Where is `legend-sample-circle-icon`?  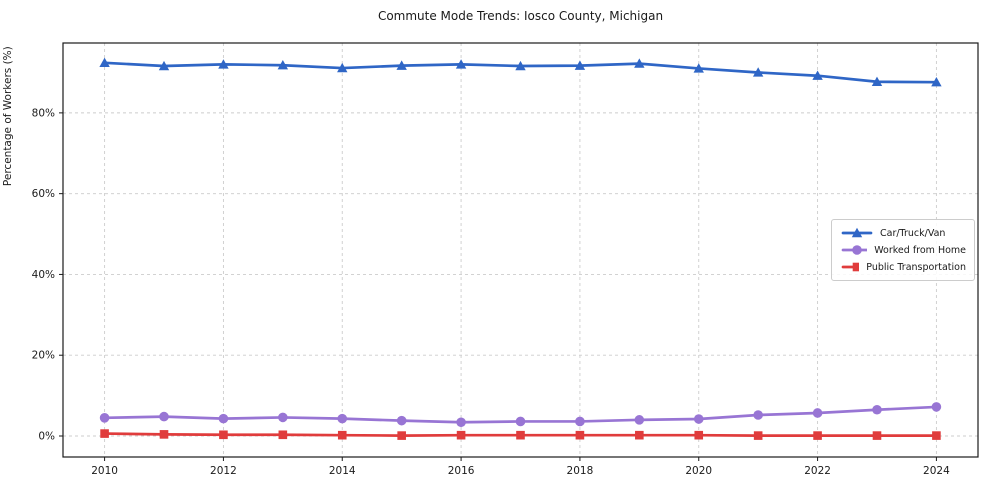
legend-sample-circle-icon is located at coordinates (854, 250).